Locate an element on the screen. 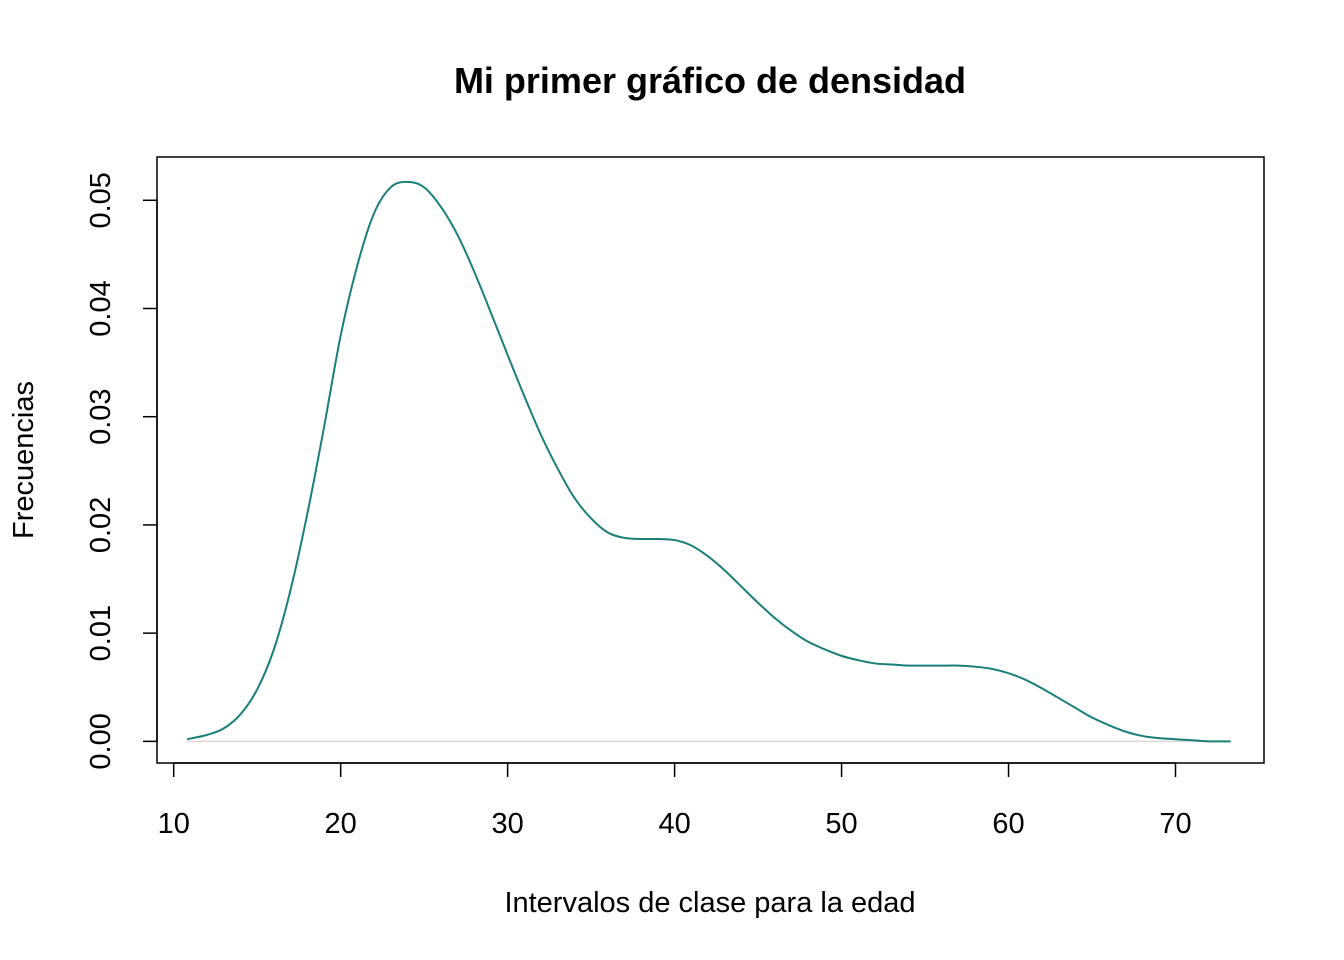 Image resolution: width=1344 pixels, height=960 pixels. y-axis-title: Frecuencias is located at coordinates (24, 460).